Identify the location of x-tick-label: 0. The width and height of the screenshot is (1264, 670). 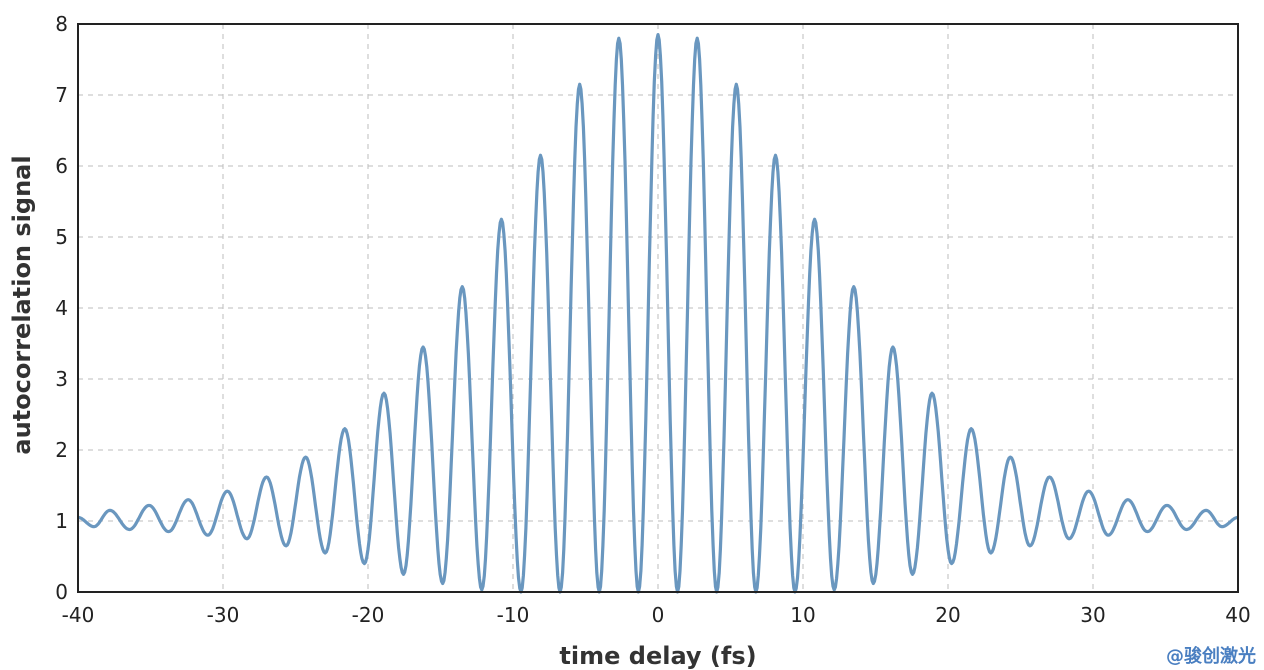
(658, 615).